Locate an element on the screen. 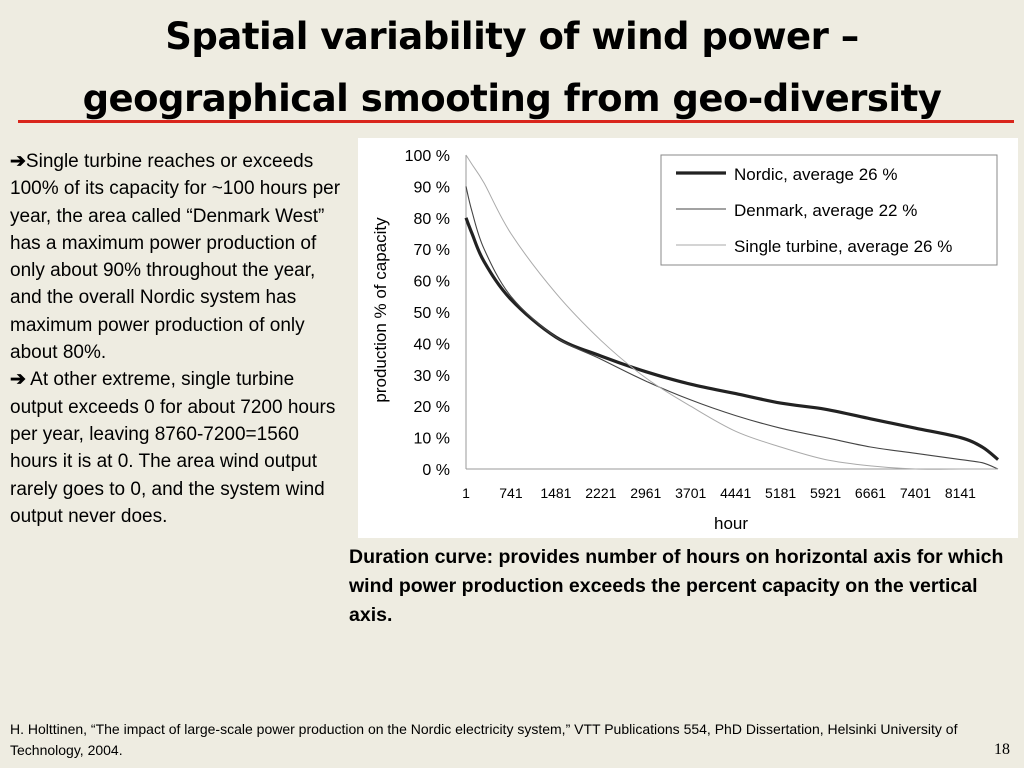 This screenshot has height=768, width=1024. y-axis-label: production % of capacity is located at coordinates (380, 310).